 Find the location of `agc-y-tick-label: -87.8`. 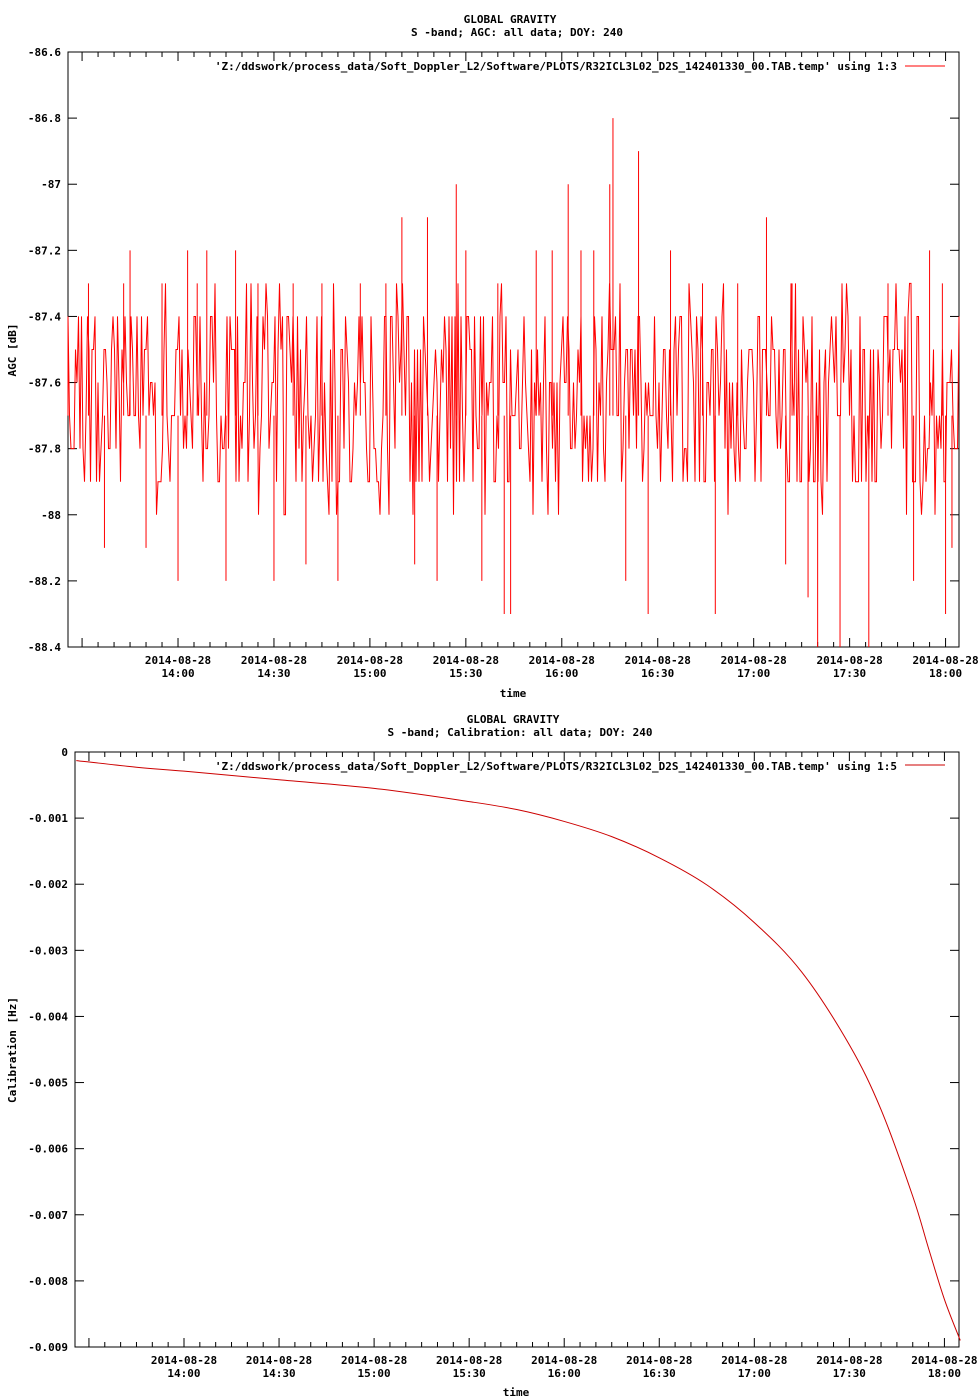

agc-y-tick-label: -87.8 is located at coordinates (44, 449).